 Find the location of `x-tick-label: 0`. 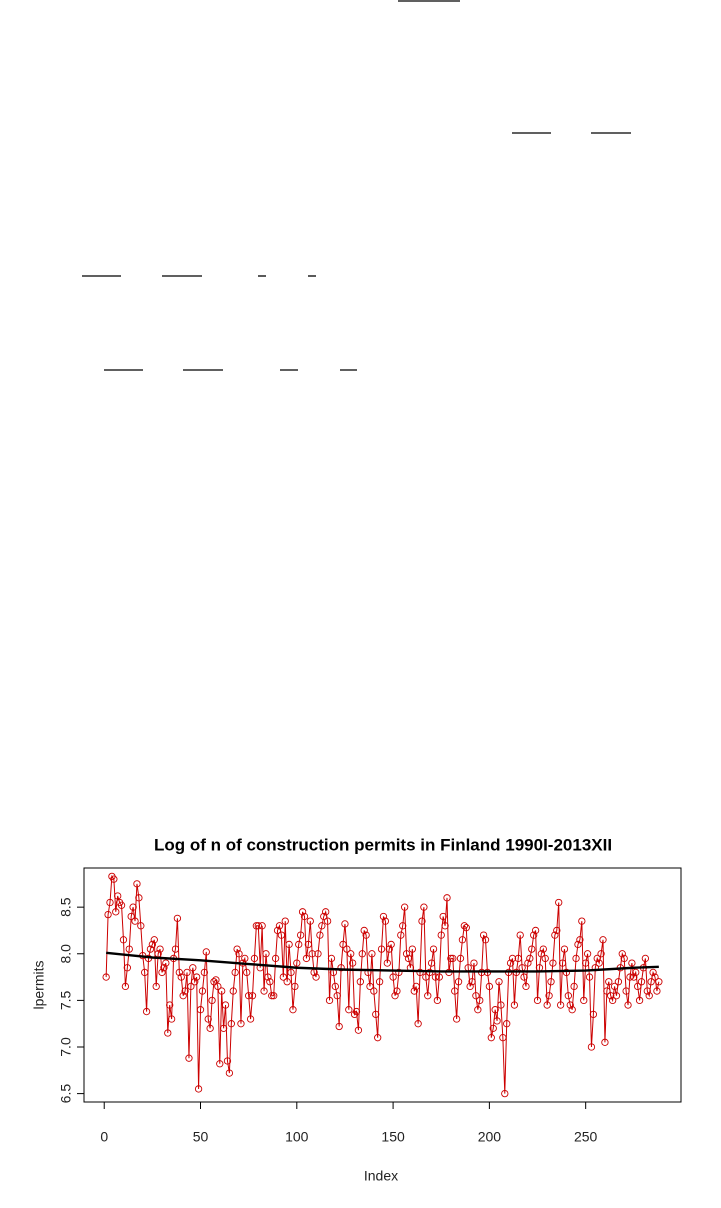

x-tick-label: 0 is located at coordinates (104, 1137).